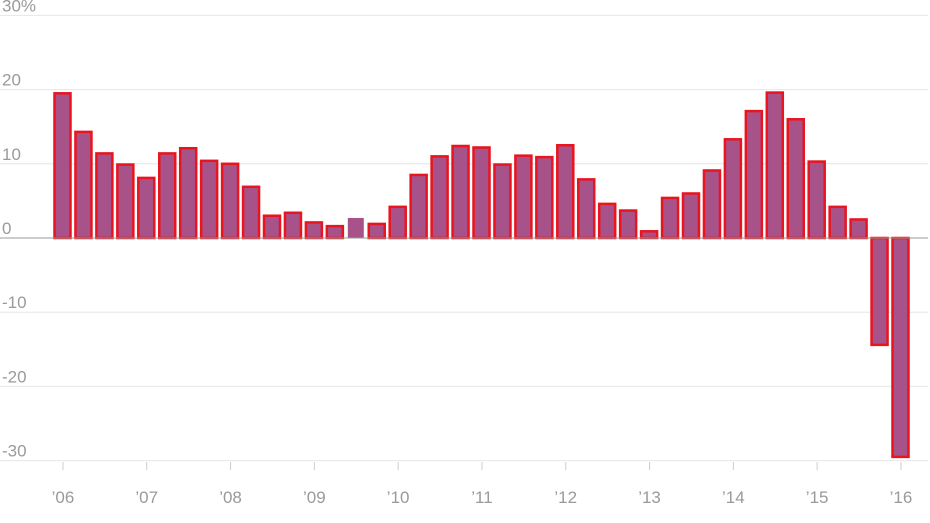 The width and height of the screenshot is (930, 523). I want to click on x-tick-label: ’11, so click(481, 497).